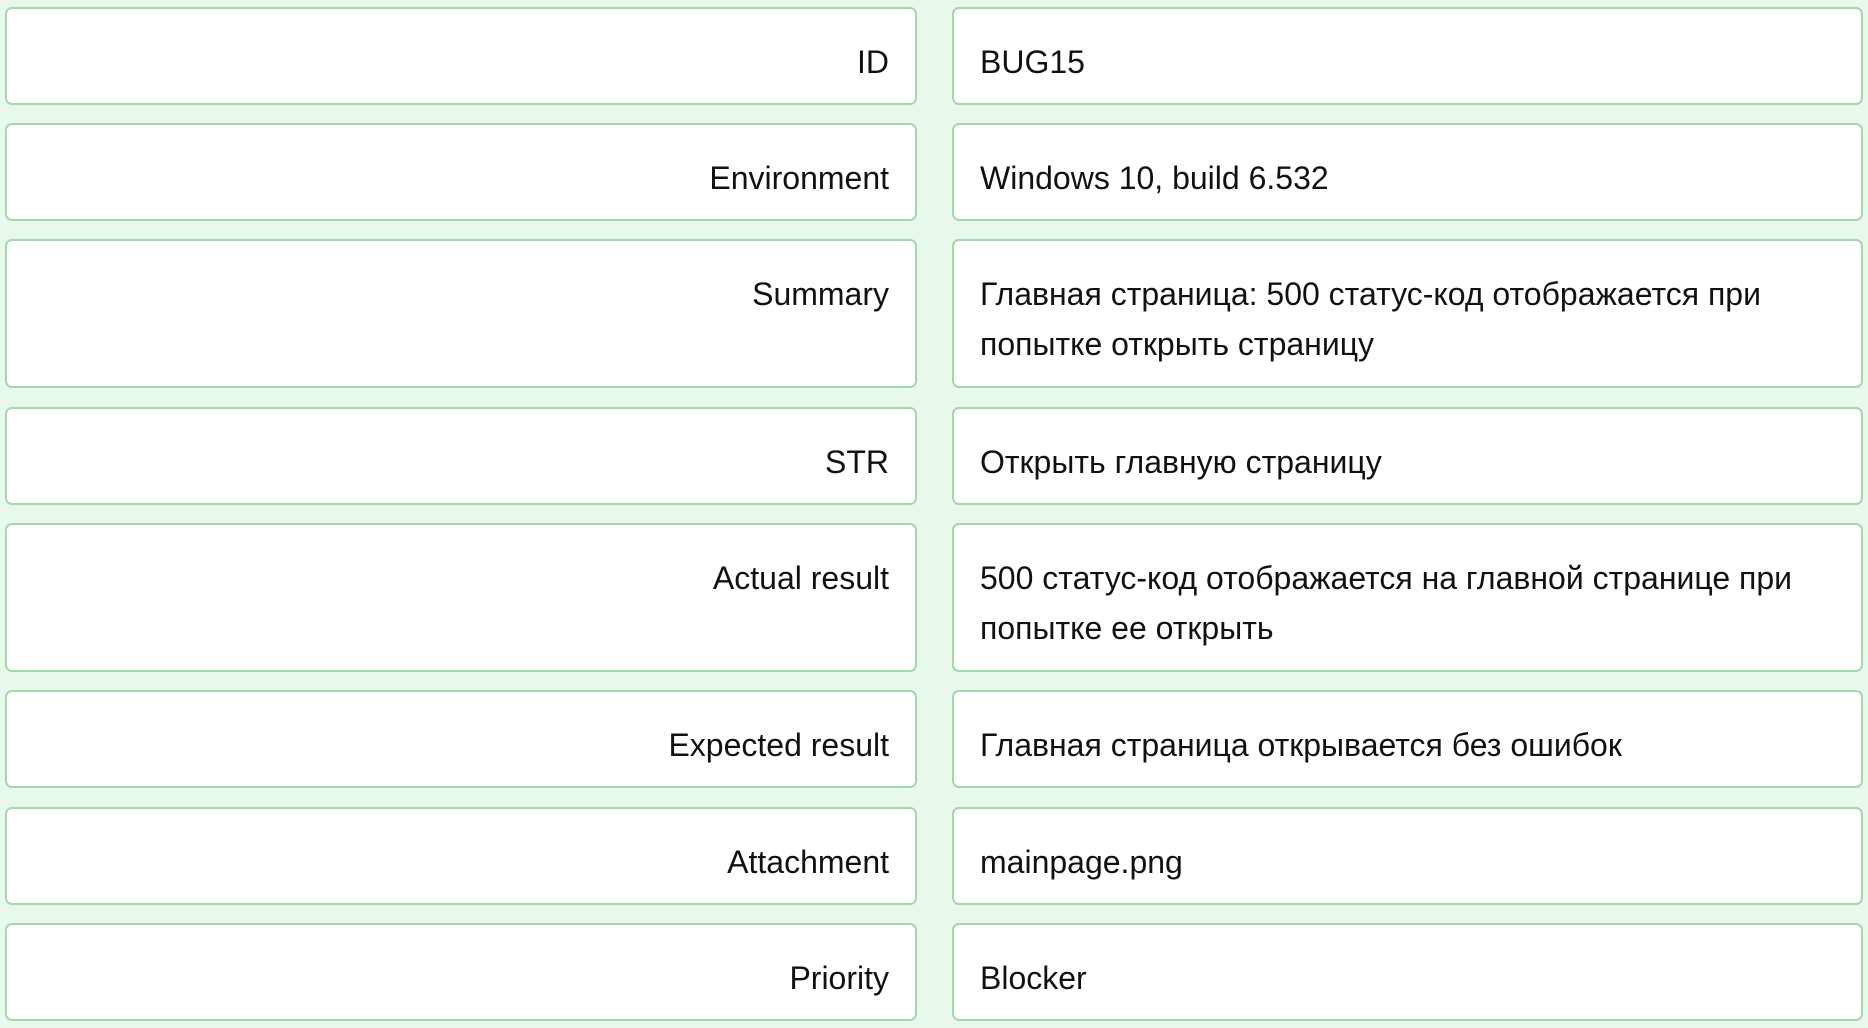  I want to click on field-label: Environment, so click(461, 172).